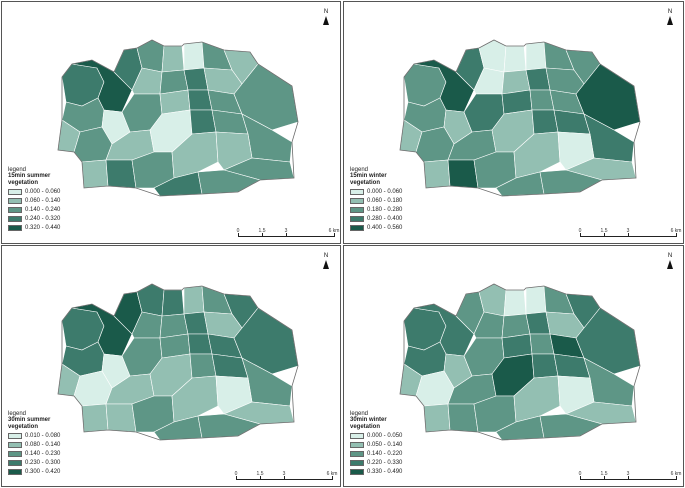  What do you see at coordinates (376, 200) in the screenshot?
I see `legend-item: 0.060 - 0.180` at bounding box center [376, 200].